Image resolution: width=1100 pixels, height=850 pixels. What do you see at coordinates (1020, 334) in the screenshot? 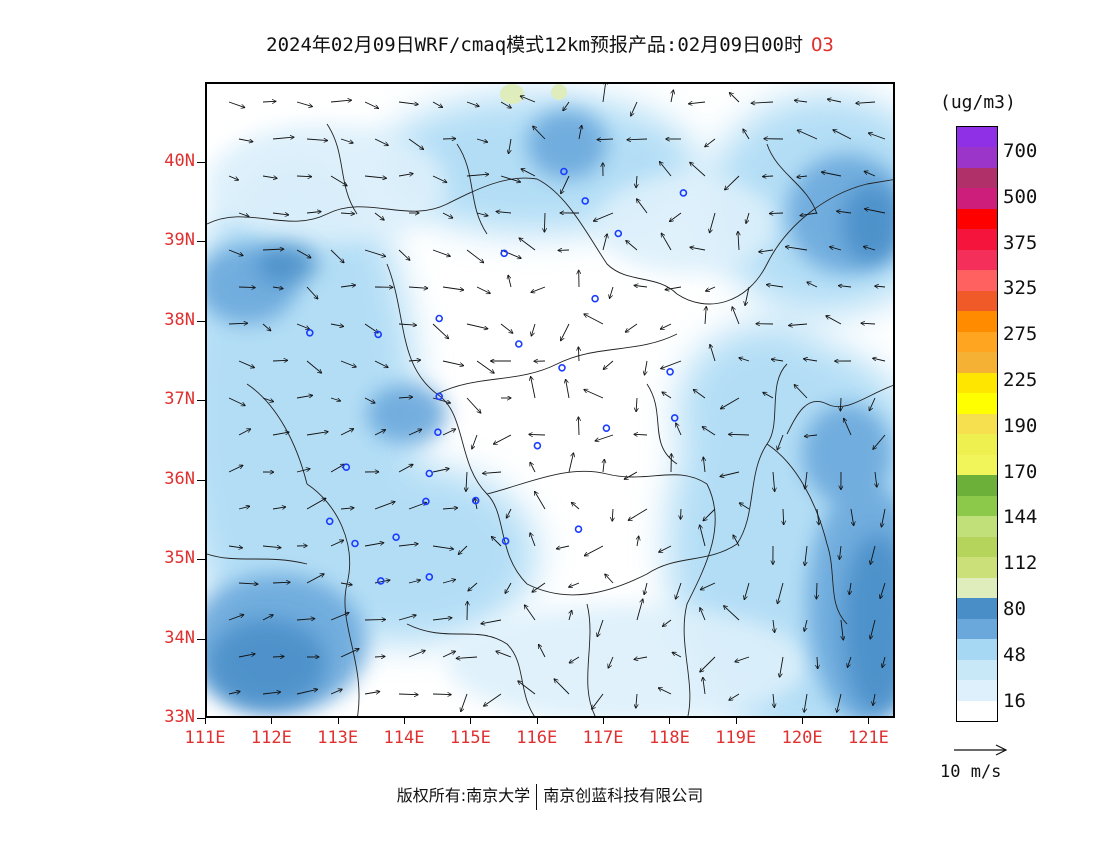
I see `colorbar-label: 275` at bounding box center [1020, 334].